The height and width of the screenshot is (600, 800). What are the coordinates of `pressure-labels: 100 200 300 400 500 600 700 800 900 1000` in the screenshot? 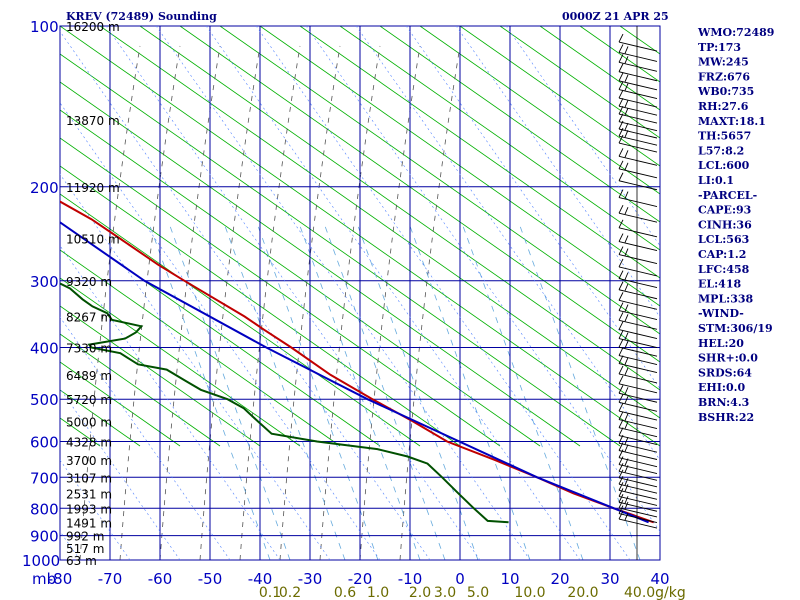 It's located at (41, 294).